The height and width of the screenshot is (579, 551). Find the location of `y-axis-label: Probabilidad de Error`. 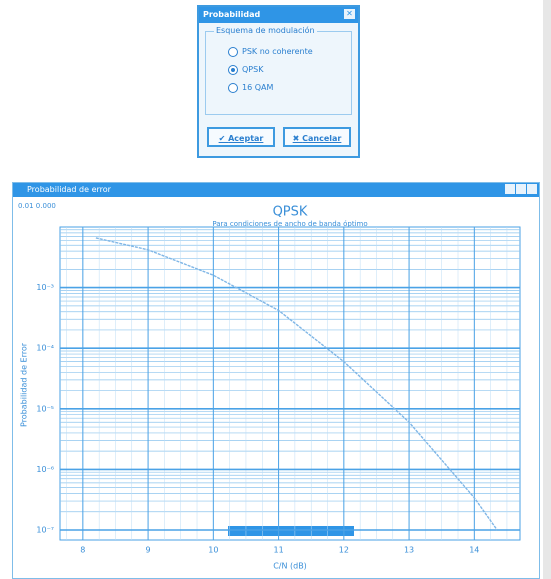

y-axis-label: Probabilidad de Error is located at coordinates (24, 384).